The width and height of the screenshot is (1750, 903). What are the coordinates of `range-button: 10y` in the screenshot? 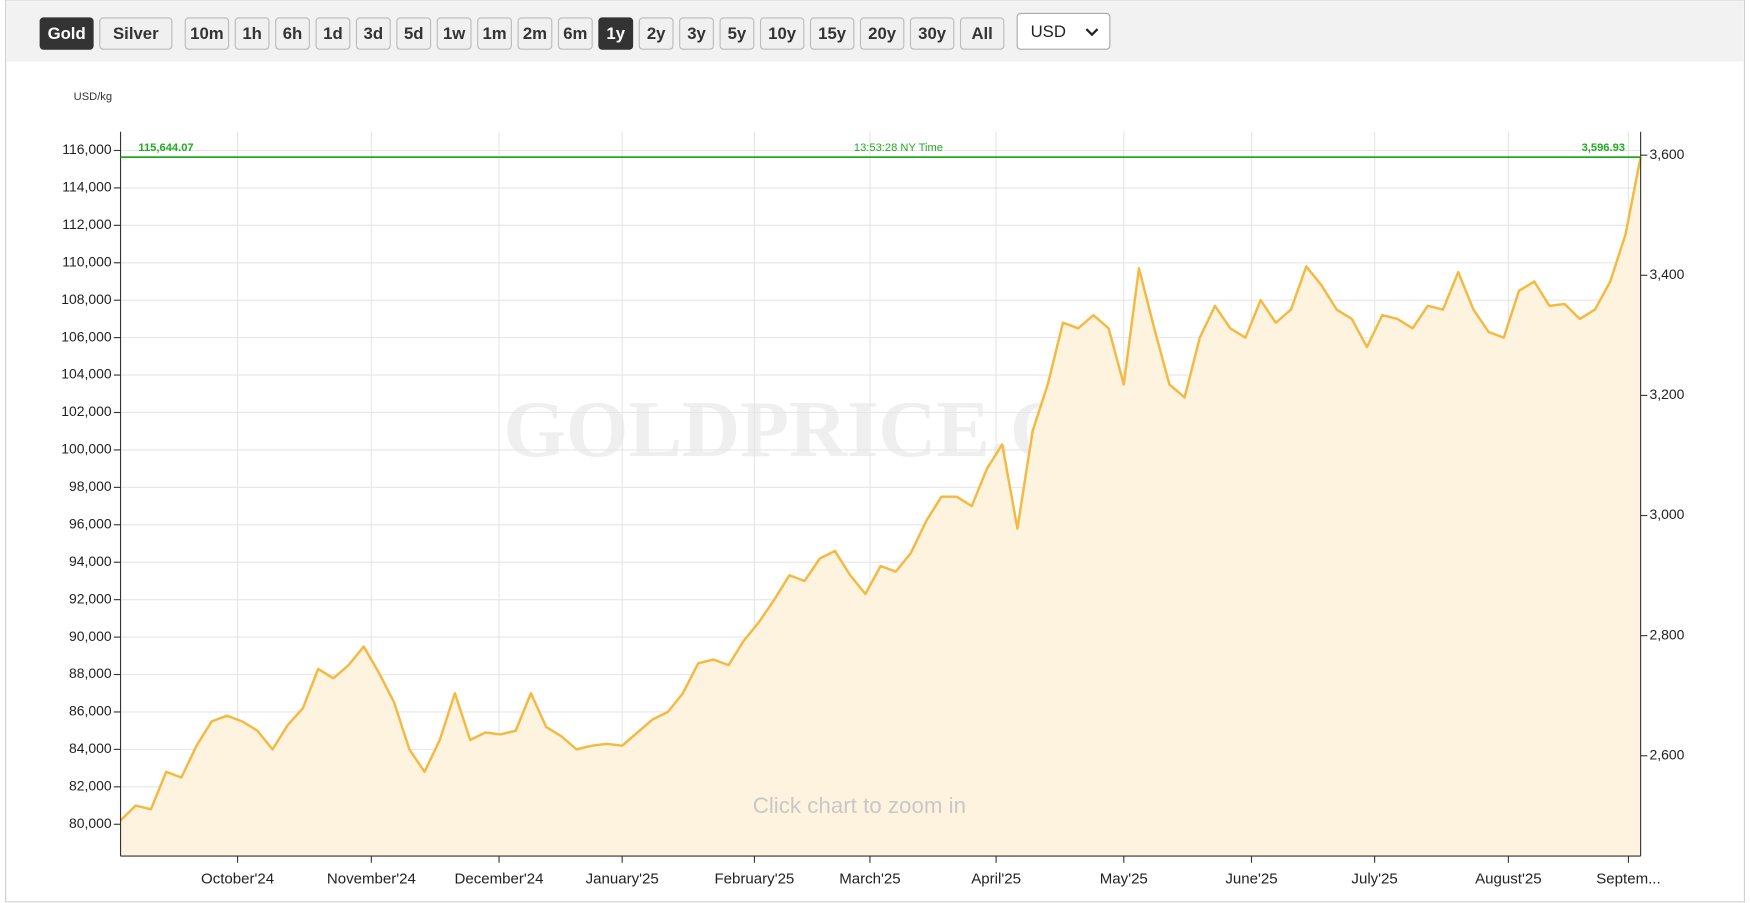 It's located at (782, 33).